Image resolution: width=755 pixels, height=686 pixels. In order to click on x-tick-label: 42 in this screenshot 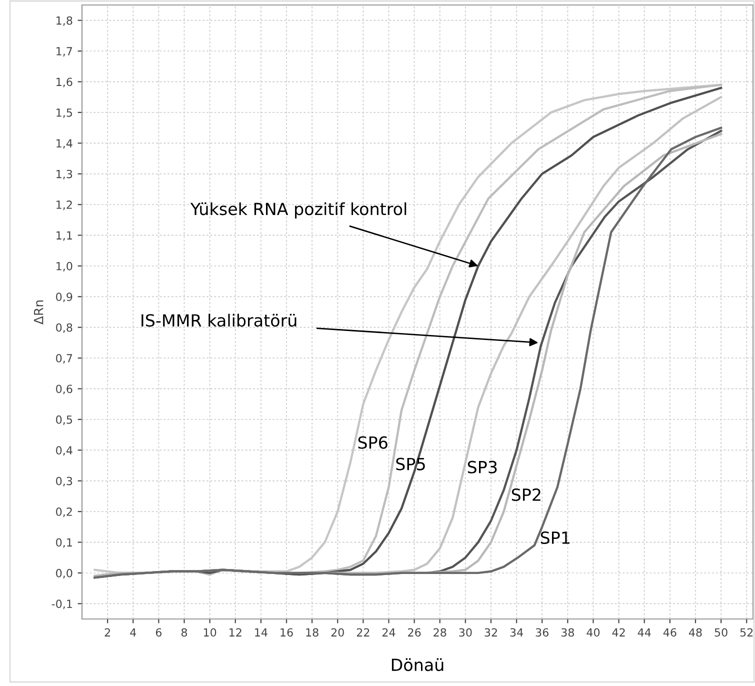, I will do `click(618, 632)`.